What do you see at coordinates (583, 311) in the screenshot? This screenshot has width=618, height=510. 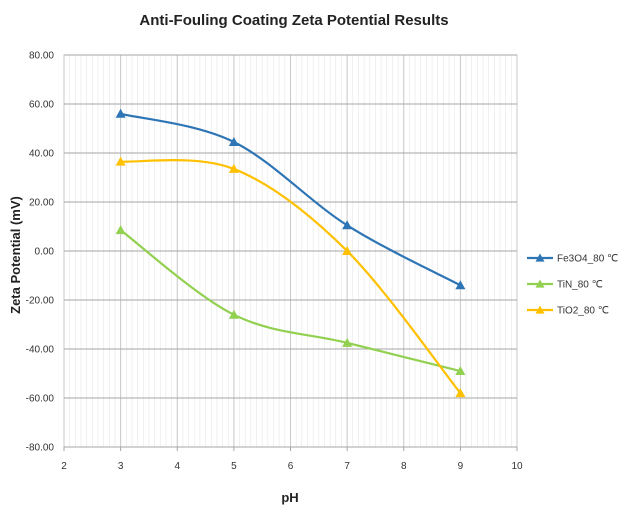 I see `legend-label-tio2: TiO2_80 ℃` at bounding box center [583, 311].